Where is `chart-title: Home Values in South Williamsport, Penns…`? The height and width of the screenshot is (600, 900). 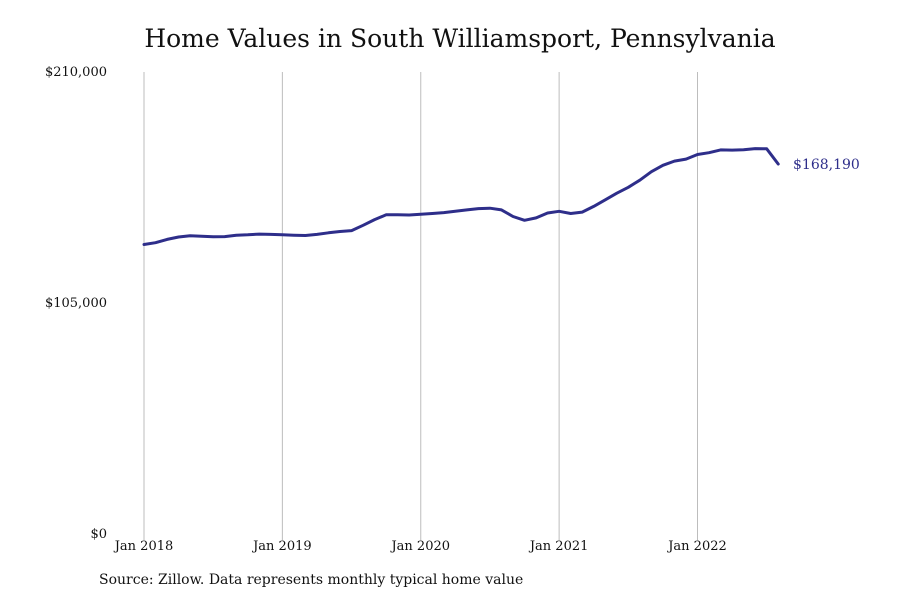
chart-title: Home Values in South Williamsport, Penns… is located at coordinates (460, 38).